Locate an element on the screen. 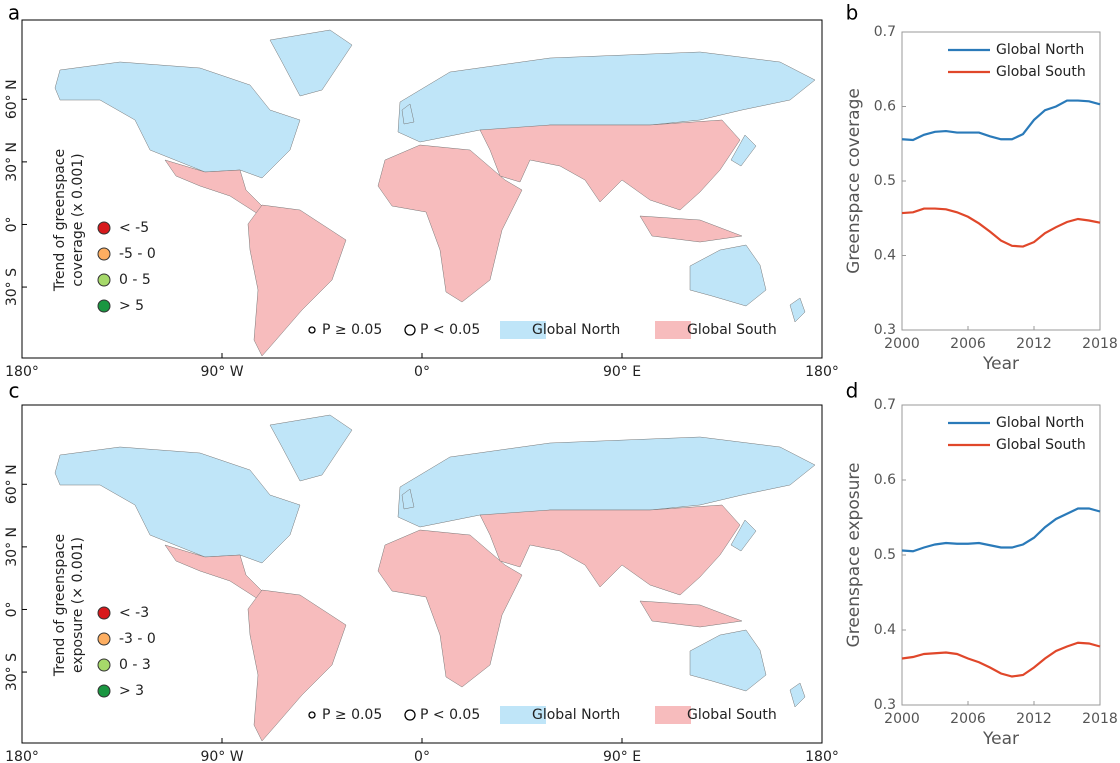 Image resolution: width=1120 pixels, height=763 pixels. y-axis-label: Greenspace coverage is located at coordinates (854, 181).